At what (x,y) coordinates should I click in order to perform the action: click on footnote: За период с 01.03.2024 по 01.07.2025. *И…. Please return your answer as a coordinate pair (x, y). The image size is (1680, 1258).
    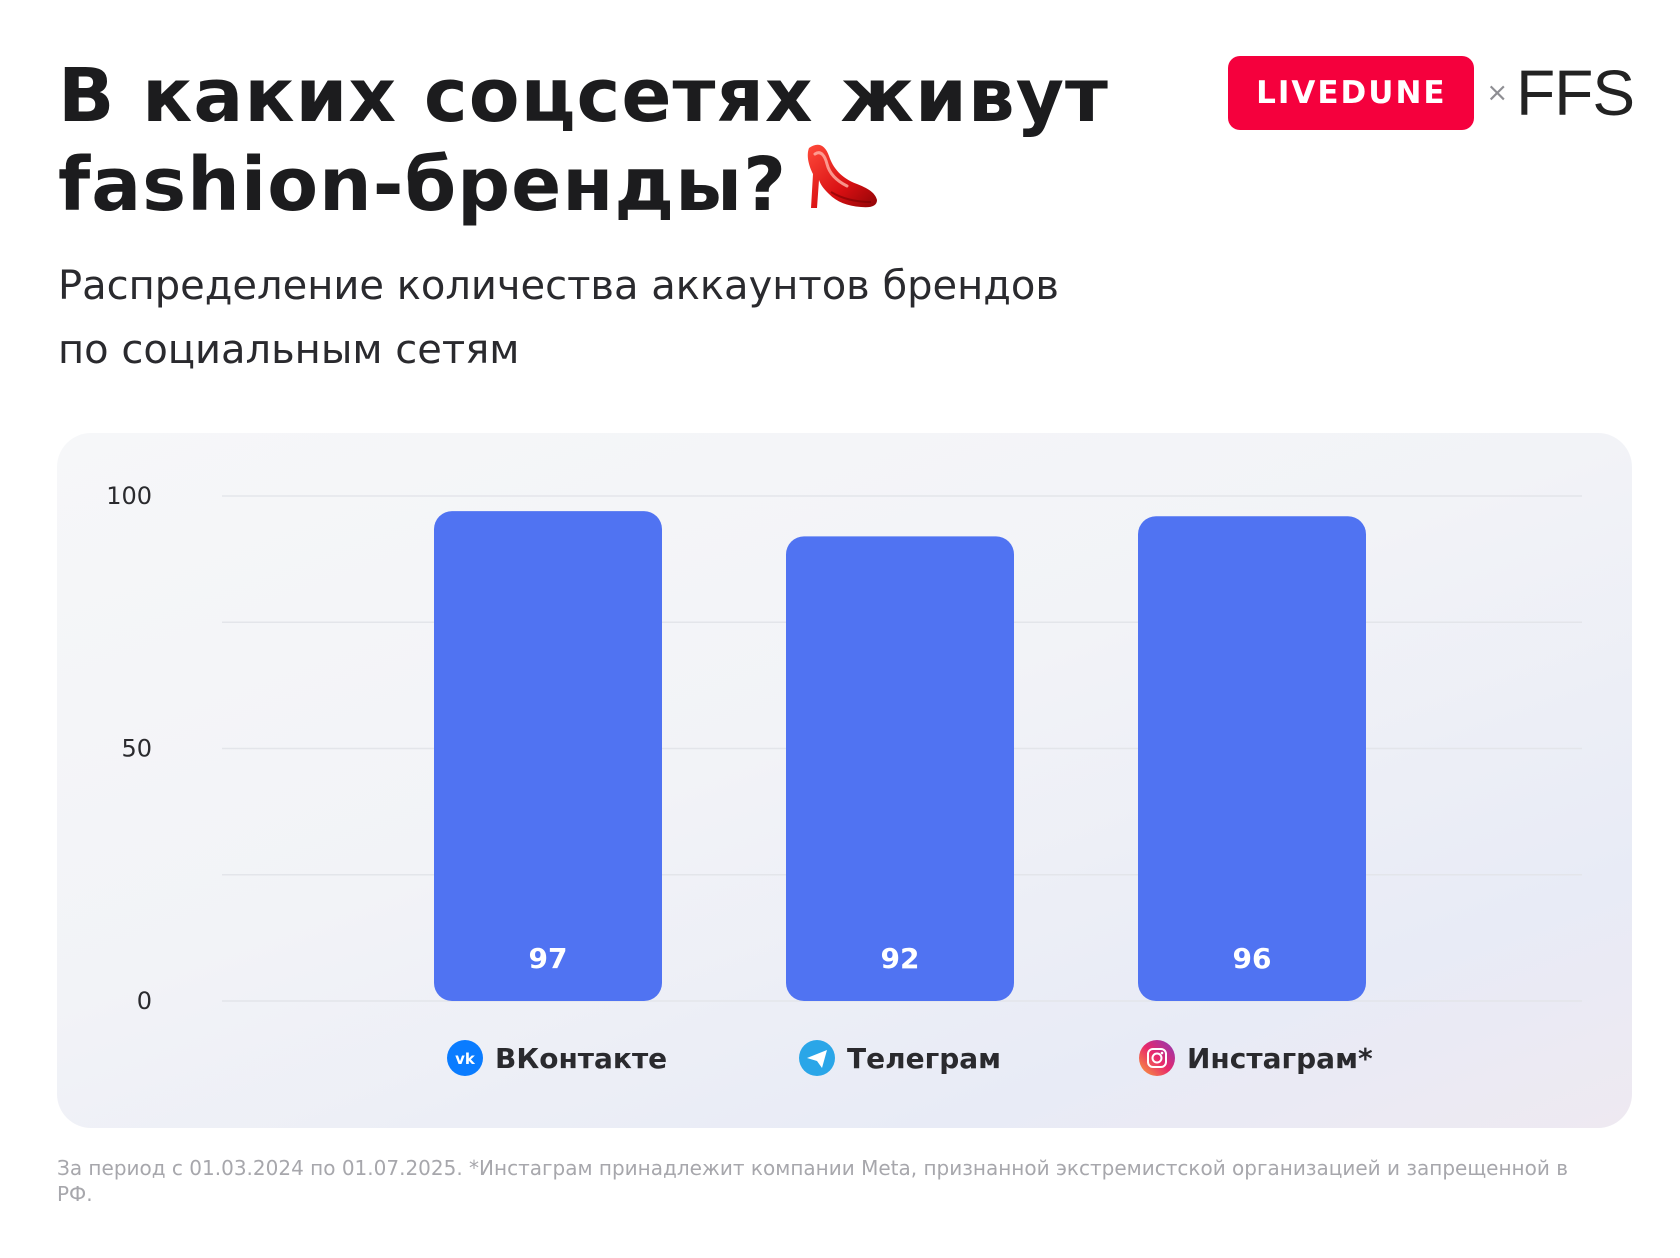
    Looking at the image, I should click on (812, 1181).